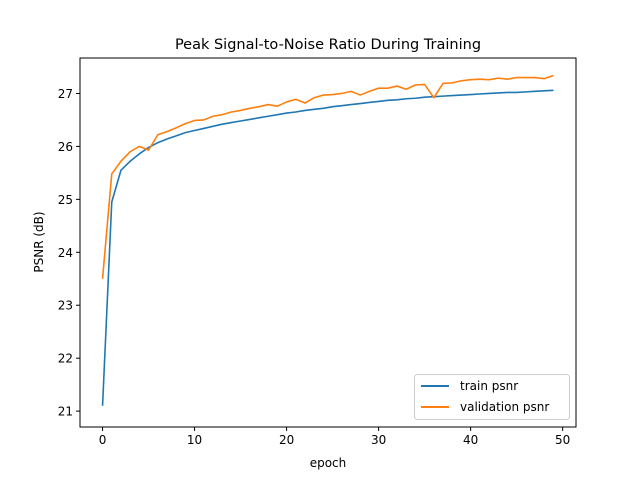  I want to click on legend-label-validation: validation psnr, so click(504, 407).